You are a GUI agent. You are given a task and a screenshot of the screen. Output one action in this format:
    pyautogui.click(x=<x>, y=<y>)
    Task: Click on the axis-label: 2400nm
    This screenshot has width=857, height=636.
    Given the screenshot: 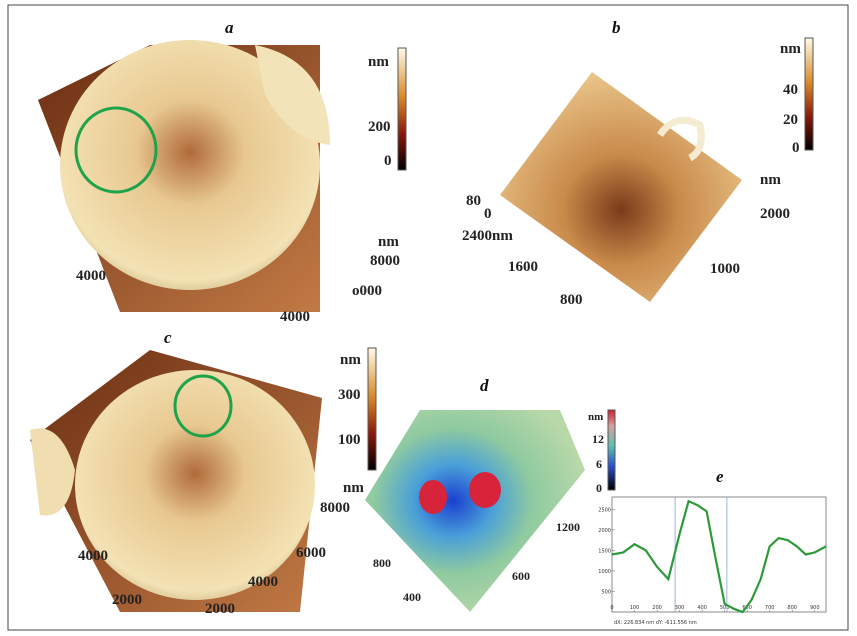 What is the action you would take?
    pyautogui.click(x=487, y=236)
    